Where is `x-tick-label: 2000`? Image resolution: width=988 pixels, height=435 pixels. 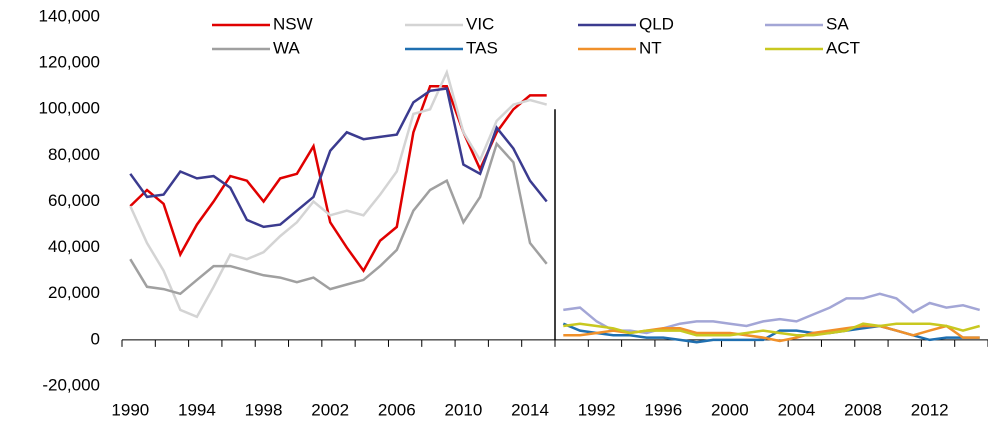
x-tick-label: 2000 is located at coordinates (730, 409).